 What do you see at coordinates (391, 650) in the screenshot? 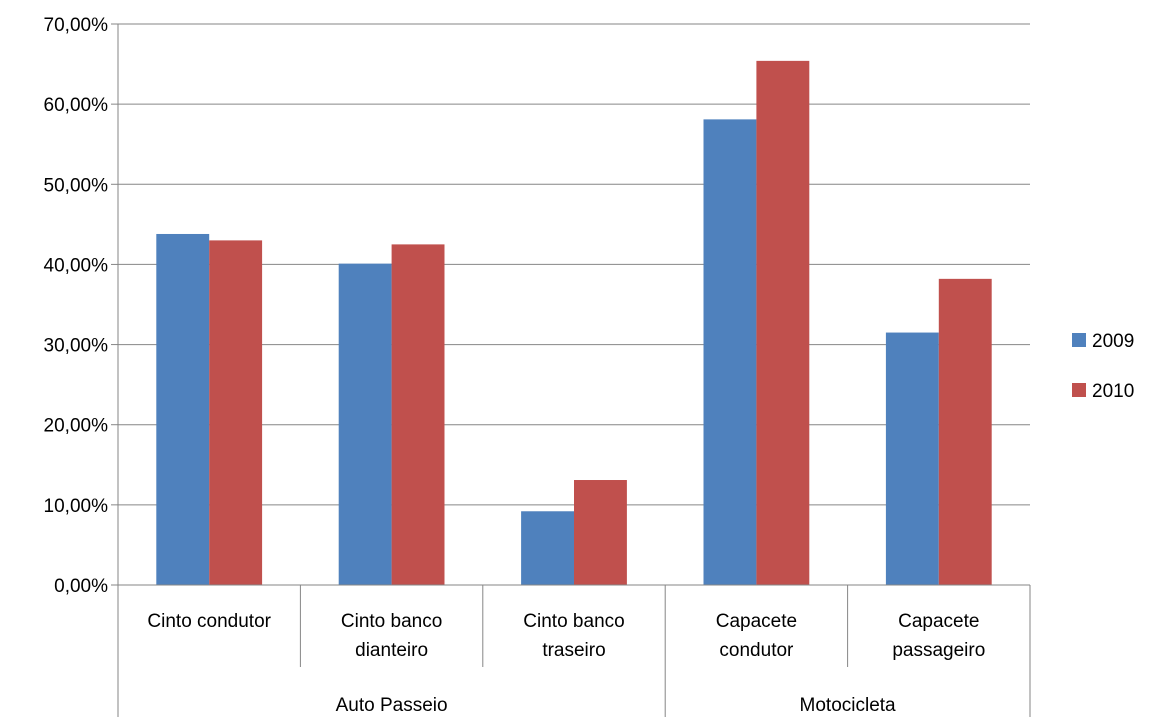
I see `x-category-label: dianteiro` at bounding box center [391, 650].